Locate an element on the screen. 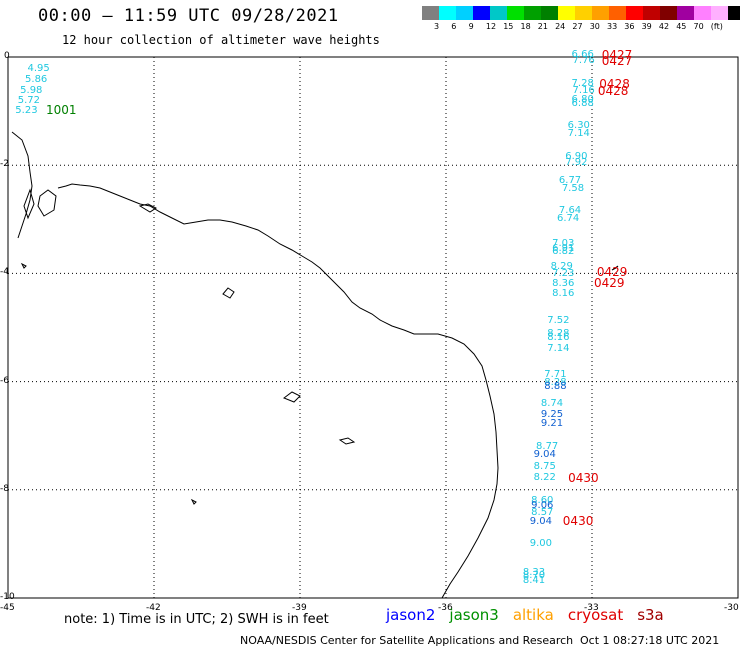 The image size is (740, 650). colorbar is located at coordinates (581, 13).